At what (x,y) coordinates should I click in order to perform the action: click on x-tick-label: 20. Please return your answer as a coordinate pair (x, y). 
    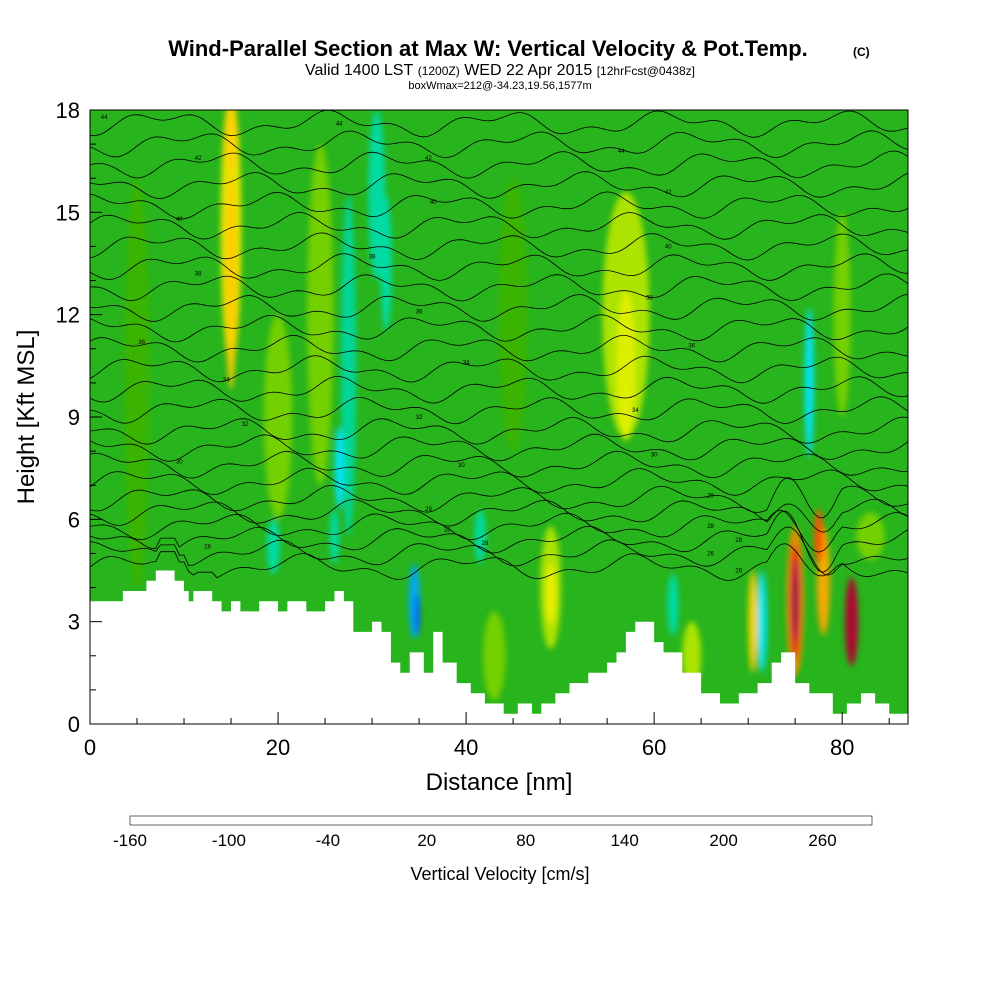
    Looking at the image, I should click on (278, 747).